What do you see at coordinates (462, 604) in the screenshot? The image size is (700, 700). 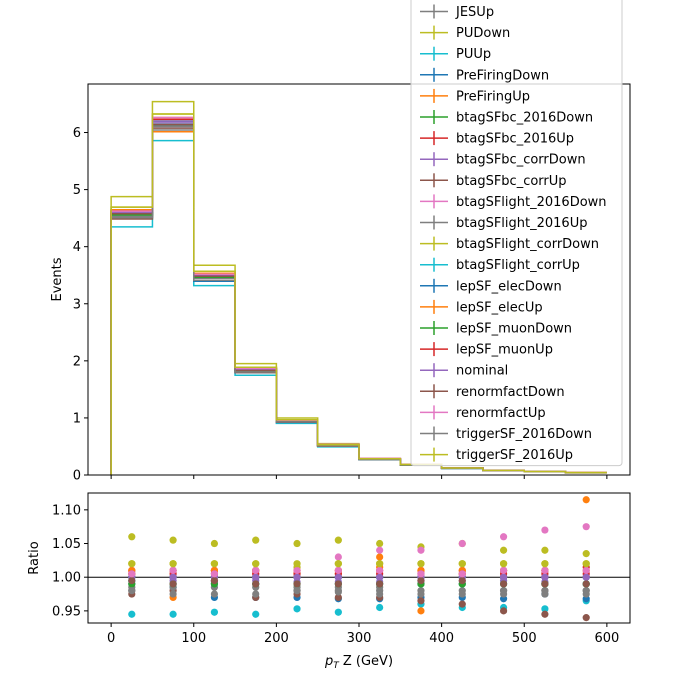 I see `ratio-point-btagSFbc_corrUp` at bounding box center [462, 604].